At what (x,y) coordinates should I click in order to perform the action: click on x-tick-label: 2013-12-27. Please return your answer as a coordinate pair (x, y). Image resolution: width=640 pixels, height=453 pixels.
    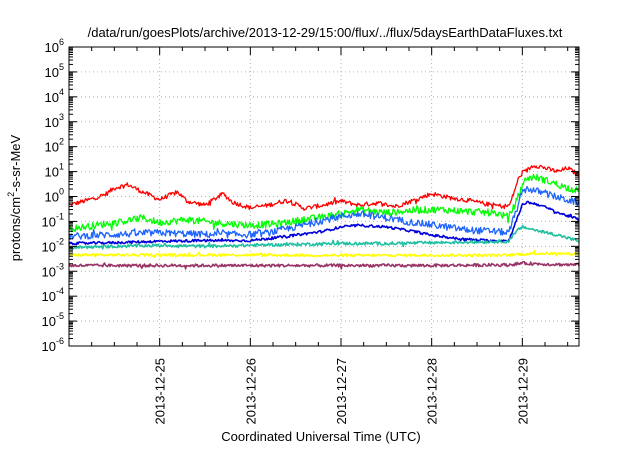
    Looking at the image, I should click on (341, 391).